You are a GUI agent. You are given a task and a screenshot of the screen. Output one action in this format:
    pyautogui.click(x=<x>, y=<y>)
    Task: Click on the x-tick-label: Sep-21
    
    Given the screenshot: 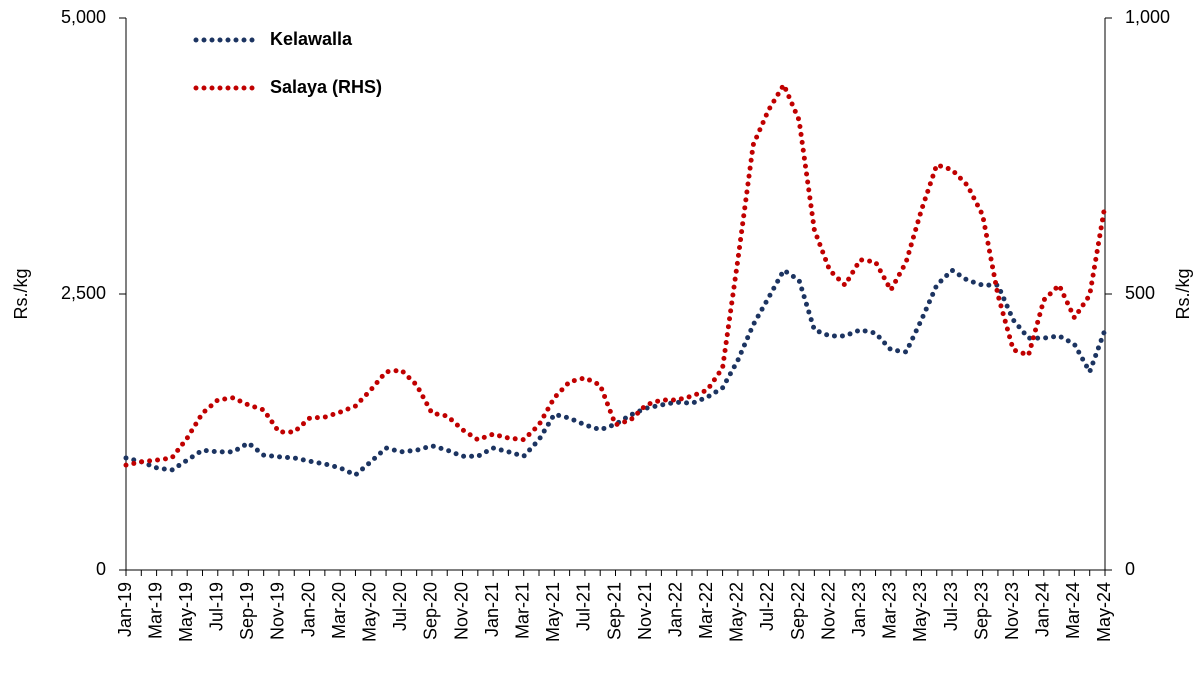 What is the action you would take?
    pyautogui.click(x=614, y=611)
    